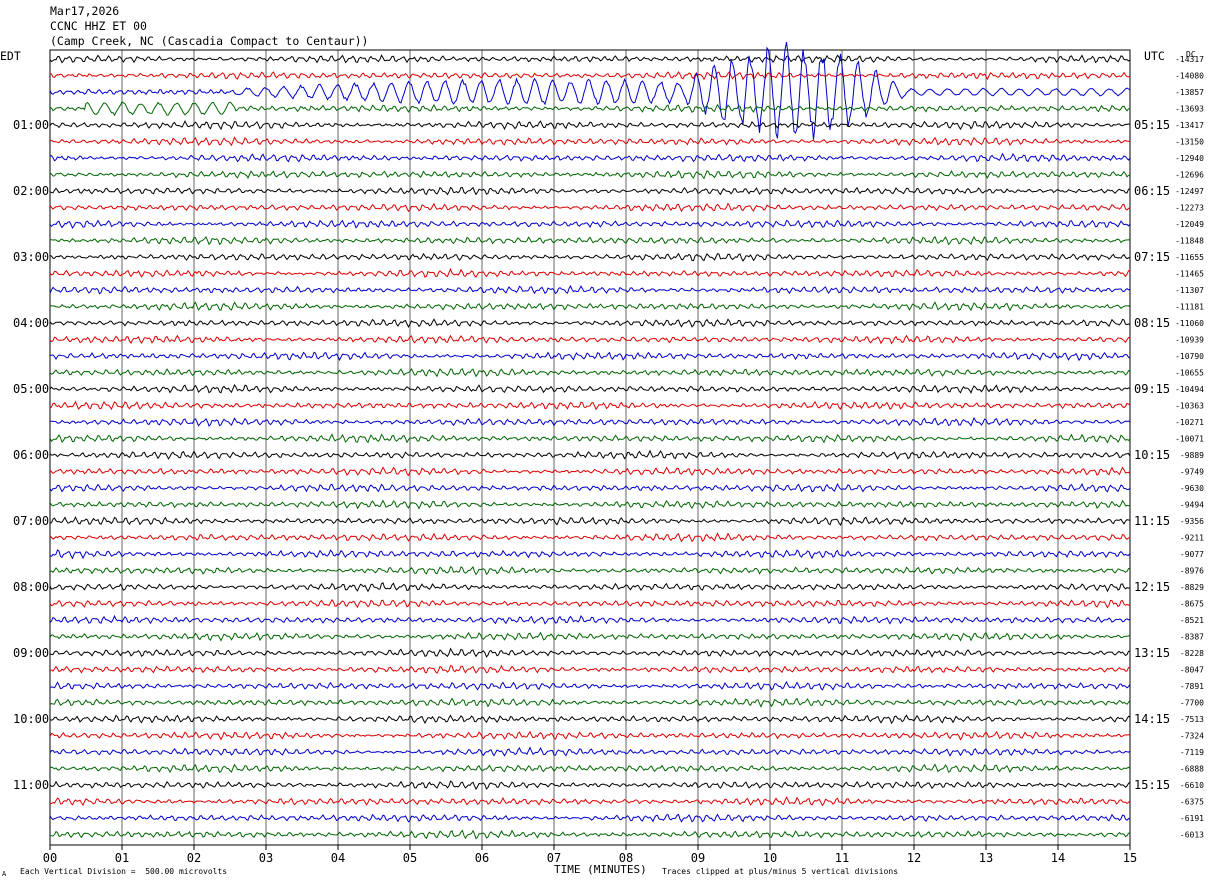 Image resolution: width=1210 pixels, height=886 pixels. What do you see at coordinates (626, 858) in the screenshot?
I see `x-tick-label: 08` at bounding box center [626, 858].